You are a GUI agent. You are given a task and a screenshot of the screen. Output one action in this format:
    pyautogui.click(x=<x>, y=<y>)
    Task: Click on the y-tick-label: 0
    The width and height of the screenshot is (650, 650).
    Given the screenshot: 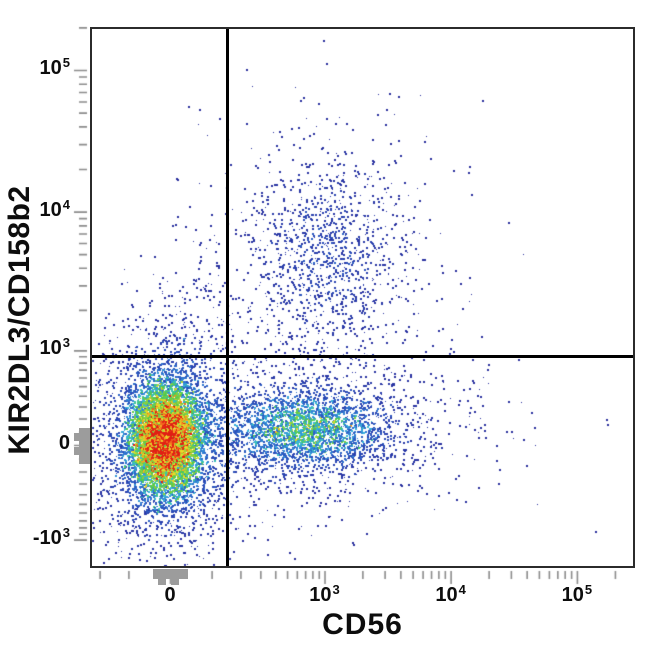 What is the action you would take?
    pyautogui.click(x=64, y=443)
    